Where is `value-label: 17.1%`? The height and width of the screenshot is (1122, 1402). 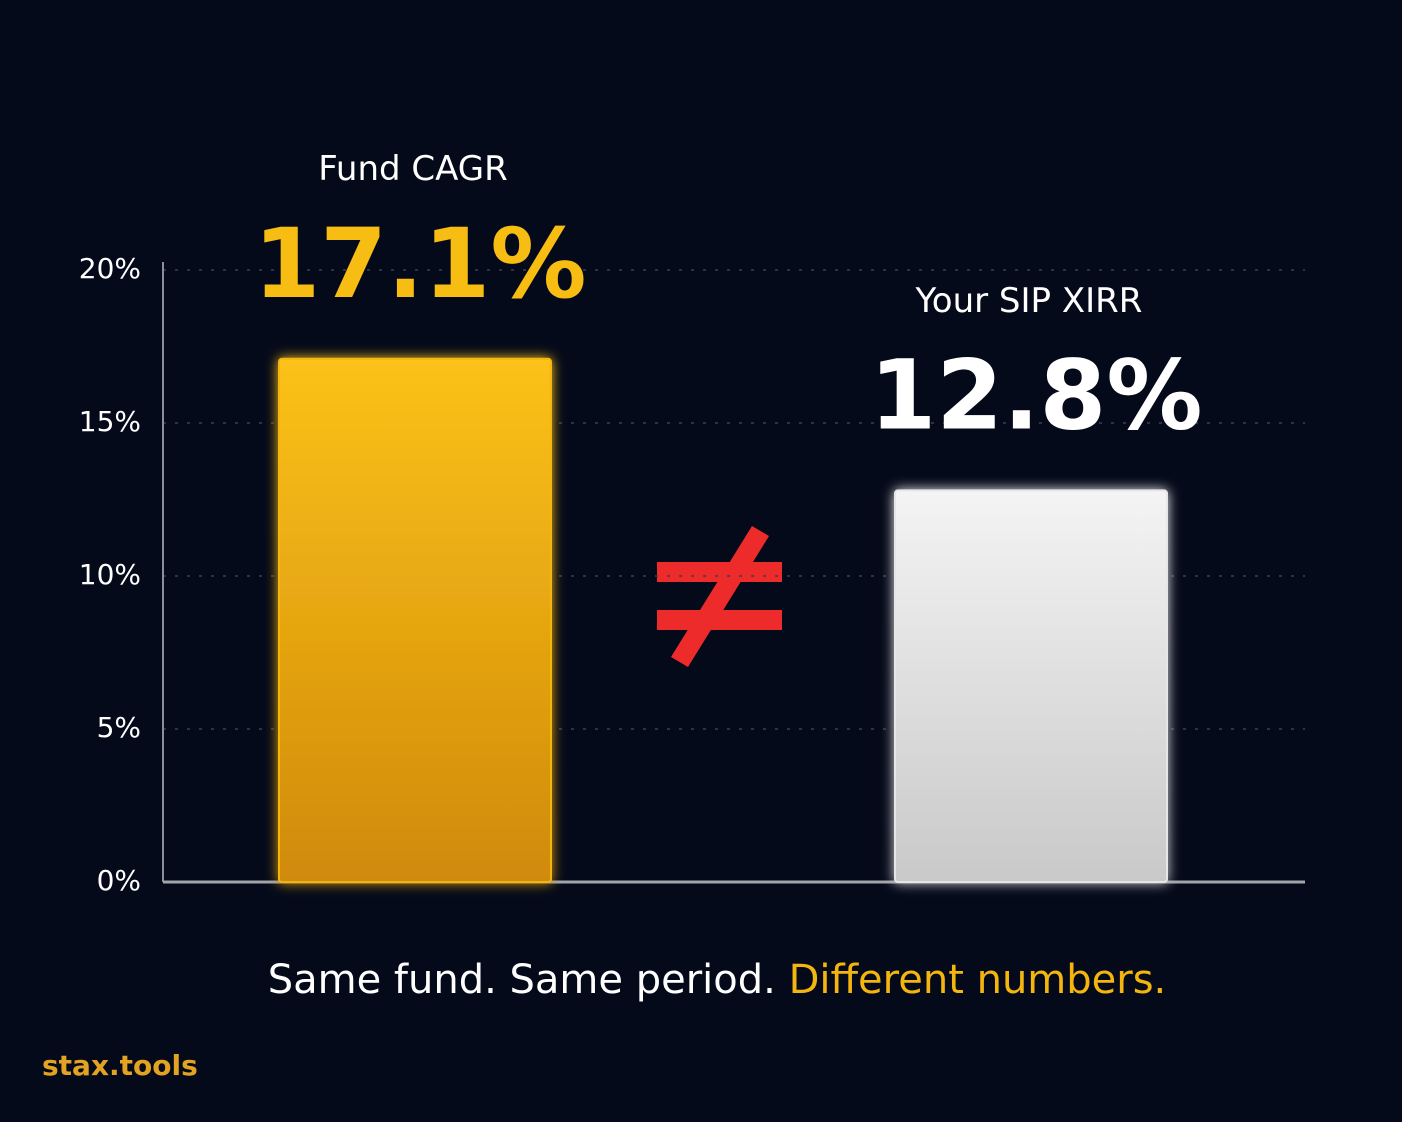 value-label: 17.1% is located at coordinates (419, 264).